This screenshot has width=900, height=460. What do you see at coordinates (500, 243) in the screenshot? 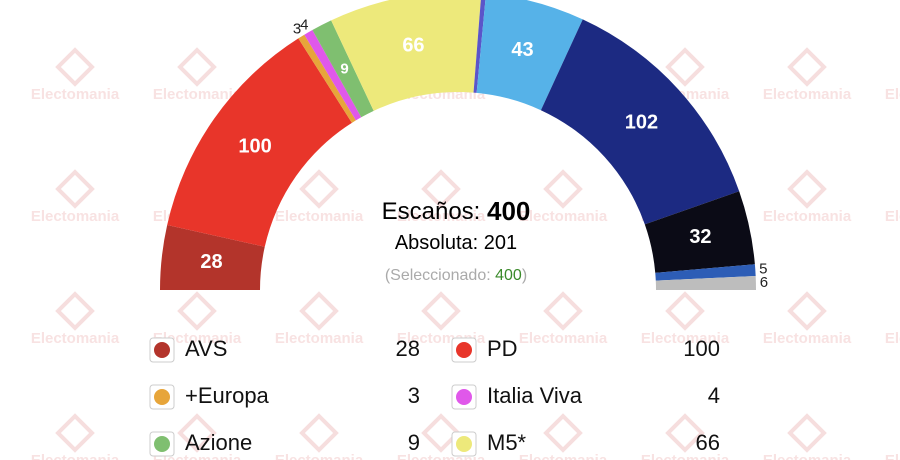
I see `majority-value: 201` at bounding box center [500, 243].